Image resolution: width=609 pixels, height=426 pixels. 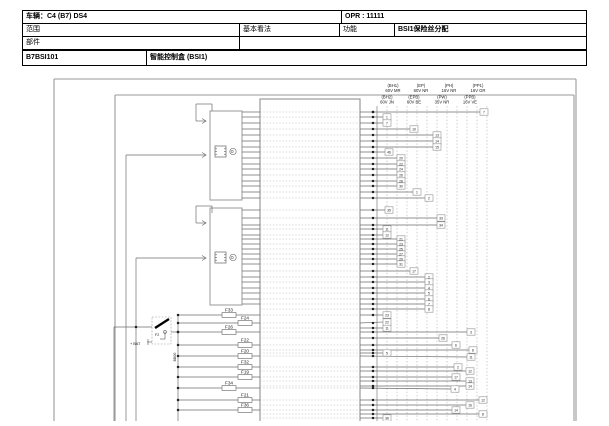 What do you see at coordinates (478, 85) in the screenshot?
I see `label-text: (PP1)` at bounding box center [478, 85].